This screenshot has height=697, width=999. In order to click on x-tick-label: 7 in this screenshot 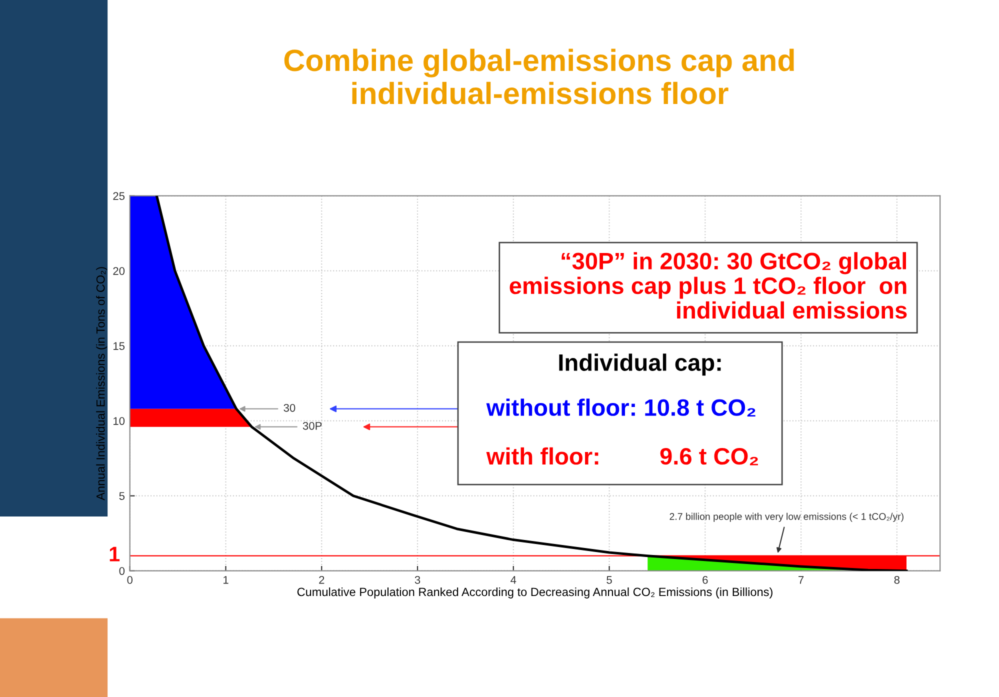, I will do `click(801, 580)`.